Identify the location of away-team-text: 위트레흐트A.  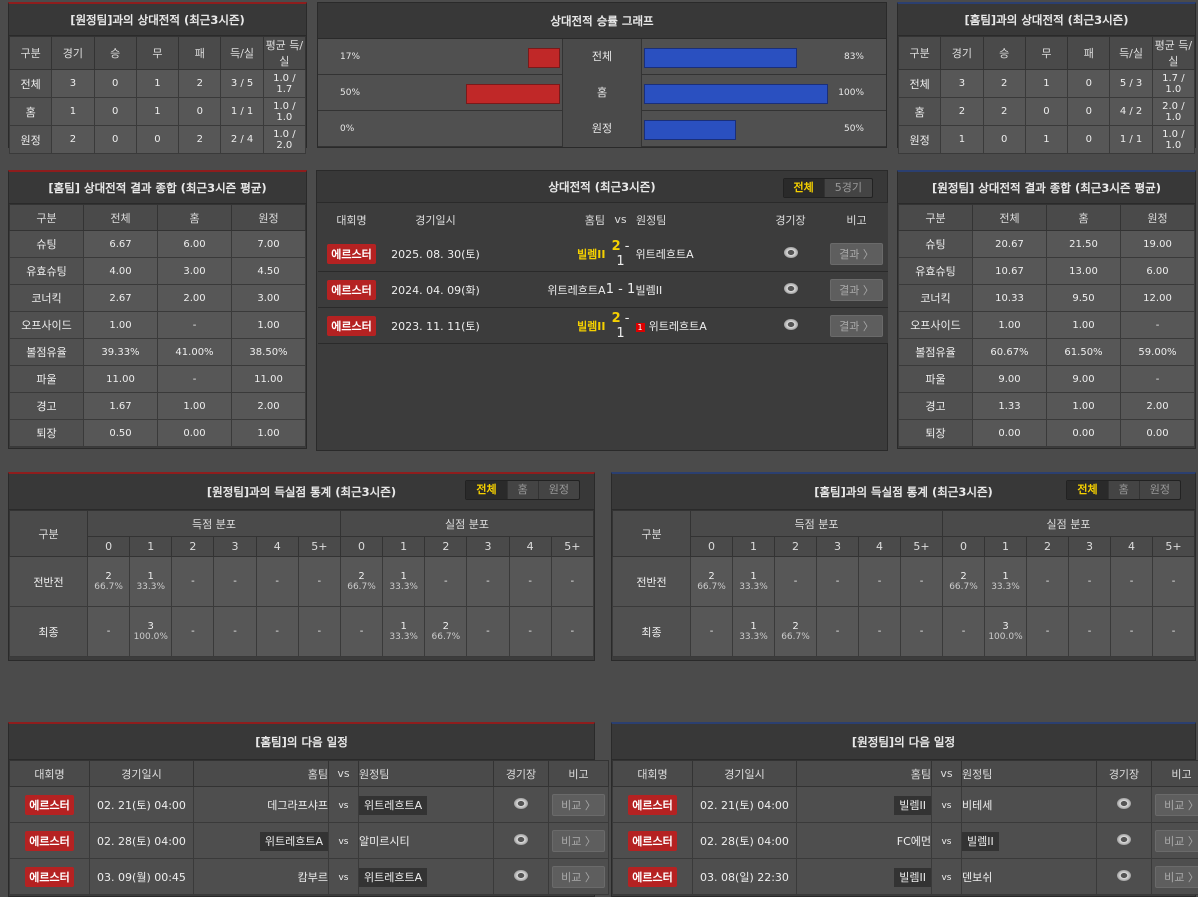
(678, 326).